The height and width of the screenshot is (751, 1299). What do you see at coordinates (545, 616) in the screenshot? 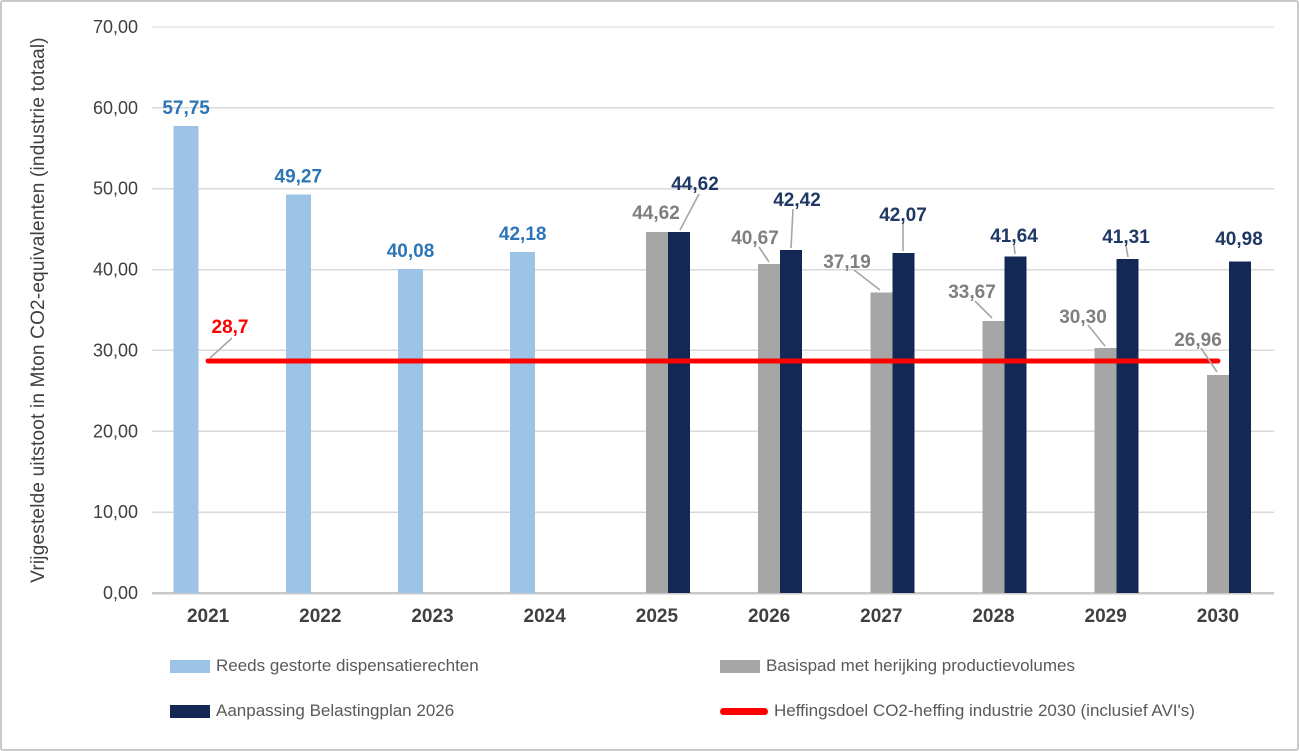
I see `x-tick-label: 2024` at bounding box center [545, 616].